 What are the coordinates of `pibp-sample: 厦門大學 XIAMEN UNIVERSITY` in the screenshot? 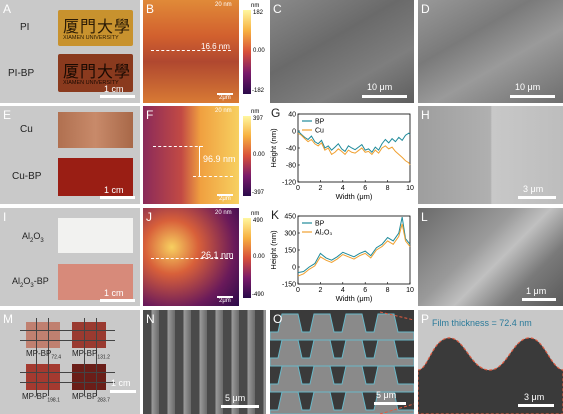 It's located at (95, 73).